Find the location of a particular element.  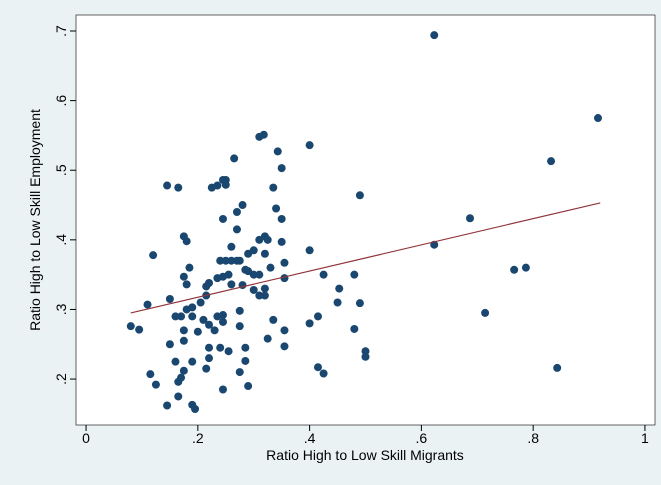

x-tick-label: 0 is located at coordinates (86, 438).